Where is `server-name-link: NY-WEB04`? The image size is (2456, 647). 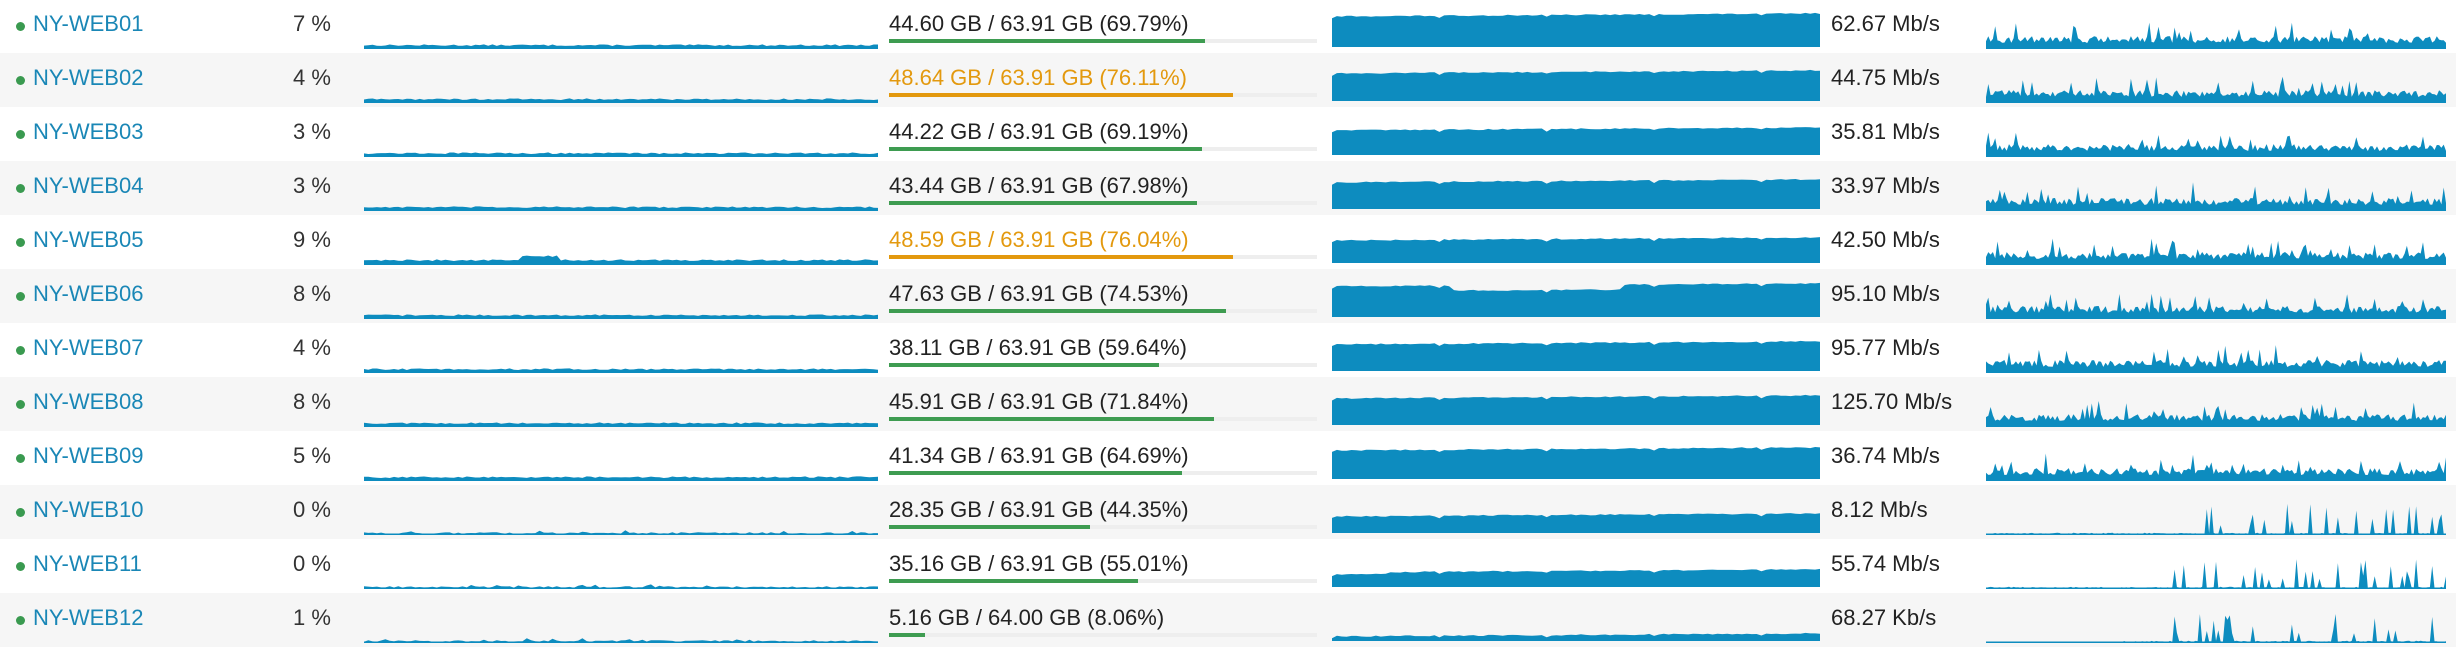 server-name-link: NY-WEB04 is located at coordinates (88, 185).